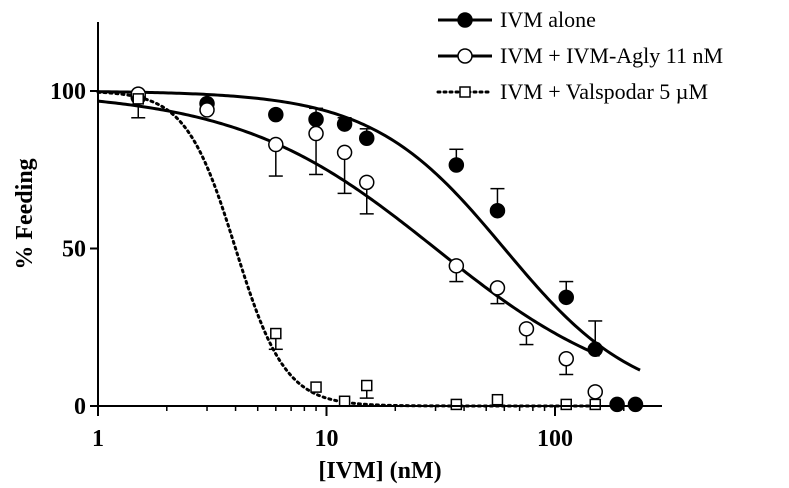  I want to click on legend-label-series-3: IVM + Valspodar 5 µM, so click(604, 91).